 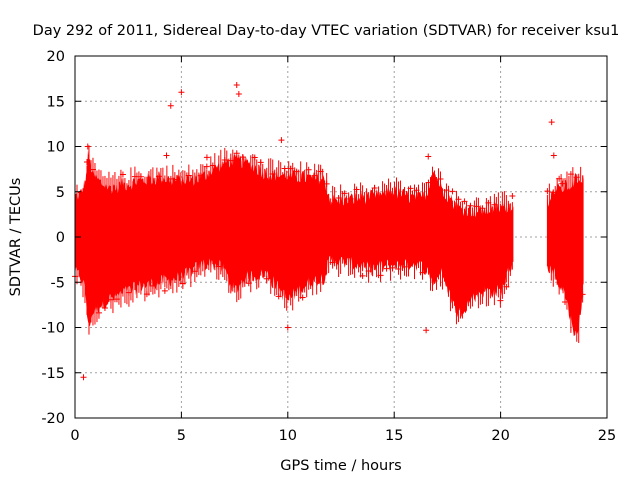 I want to click on y-axis-label: SDTVAR / TECUs, so click(x=16, y=237).